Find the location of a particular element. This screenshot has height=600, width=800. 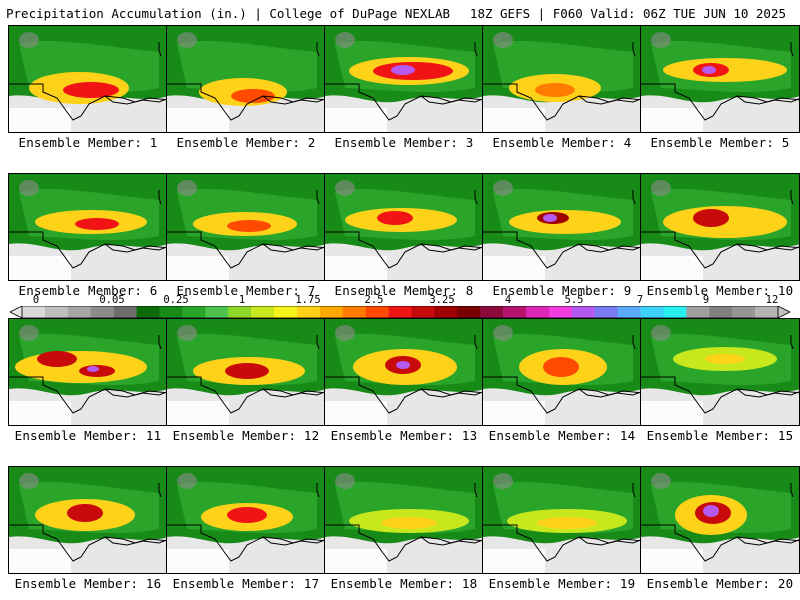

colorbar-tick-label: 5.5 is located at coordinates (574, 300).